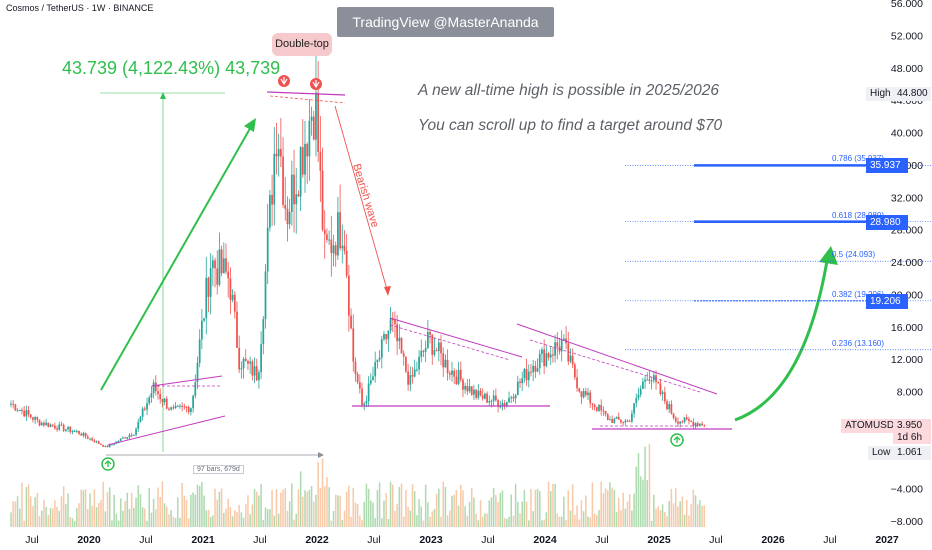 The height and width of the screenshot is (550, 932). Describe the element at coordinates (715, 540) in the screenshot. I see `x-axis-tick-label: Jul` at that location.